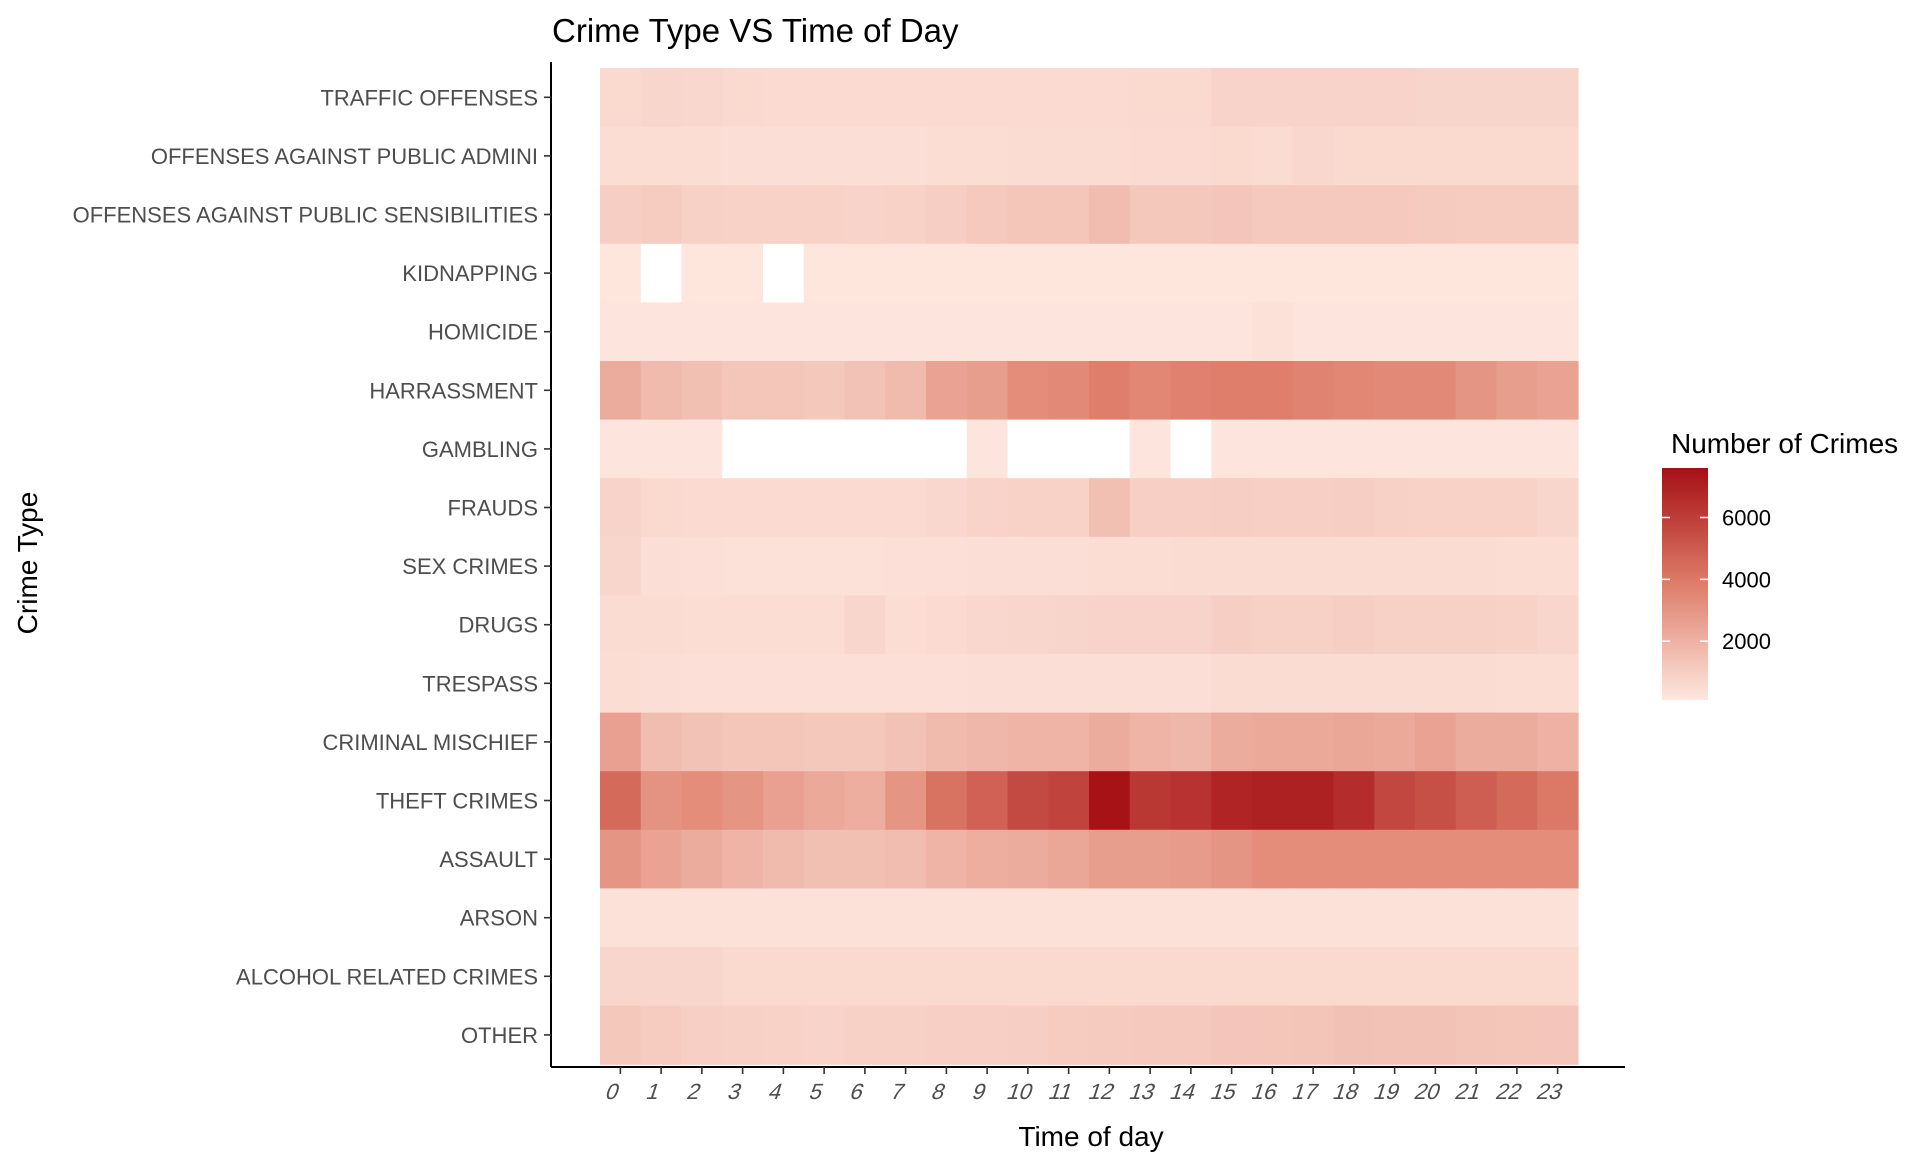 This screenshot has width=1920, height=1157. I want to click on x-tick-label: 20, so click(1428, 1092).